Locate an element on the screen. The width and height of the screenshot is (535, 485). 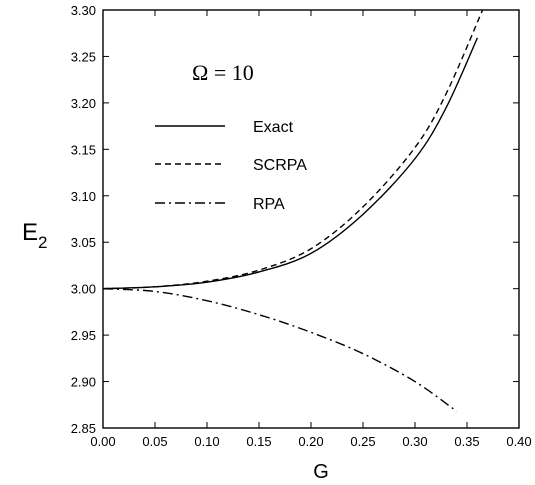
y-tick-label: 3.05 is located at coordinates (83, 242).